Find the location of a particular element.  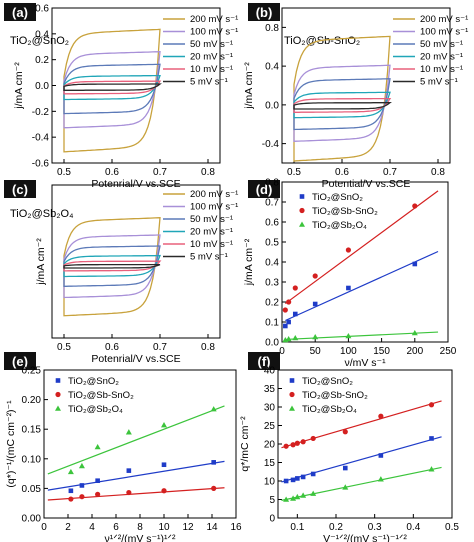

plot-frame is located at coordinates (366, 85).